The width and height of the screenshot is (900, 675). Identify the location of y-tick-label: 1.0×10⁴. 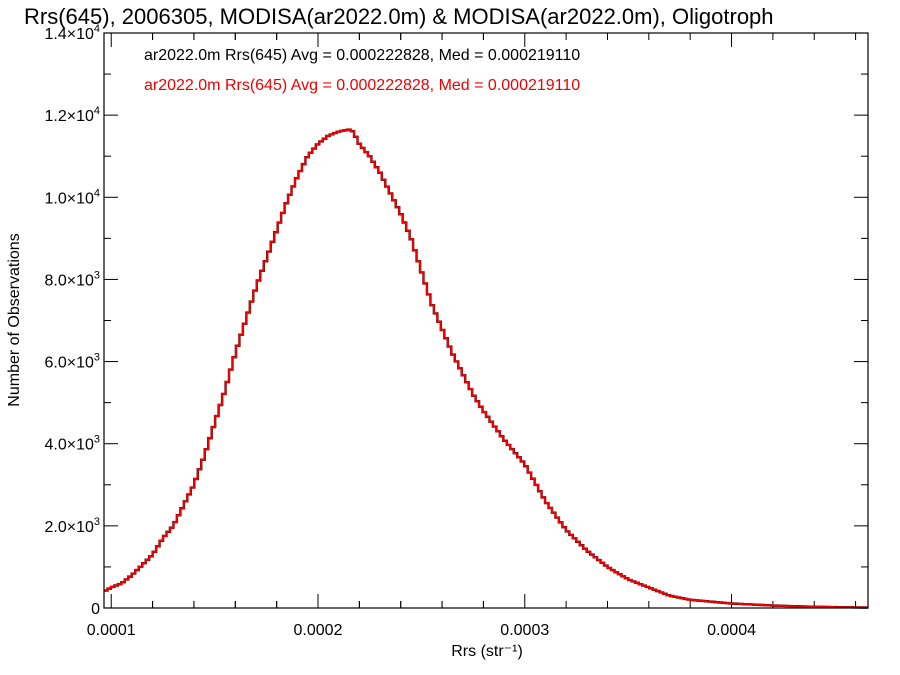
(72, 197).